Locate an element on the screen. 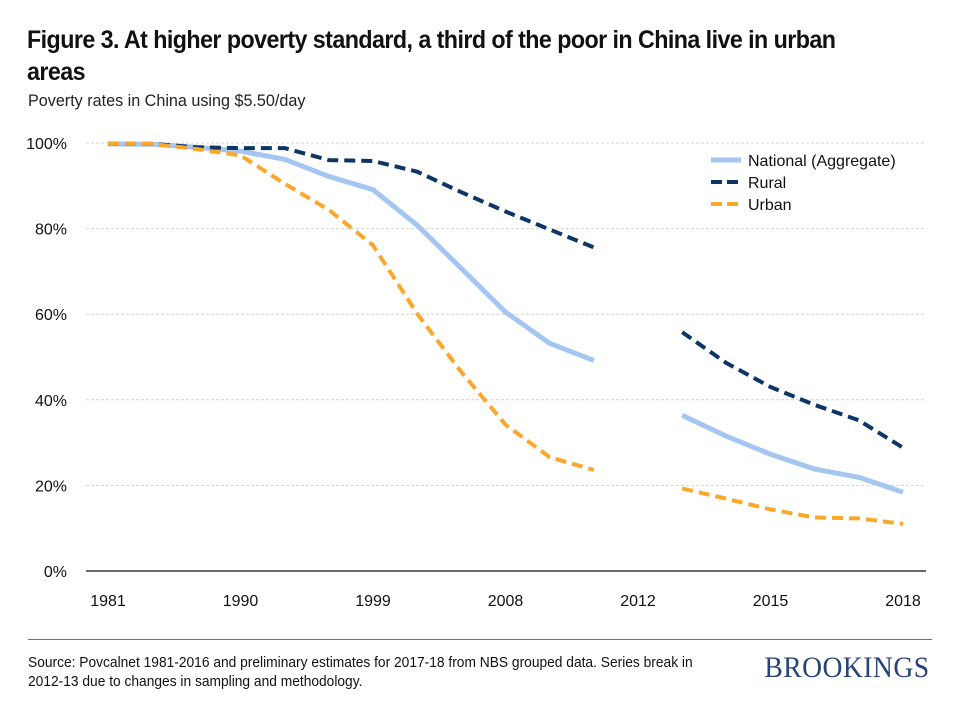  y-tick-label: 40% is located at coordinates (51, 401).